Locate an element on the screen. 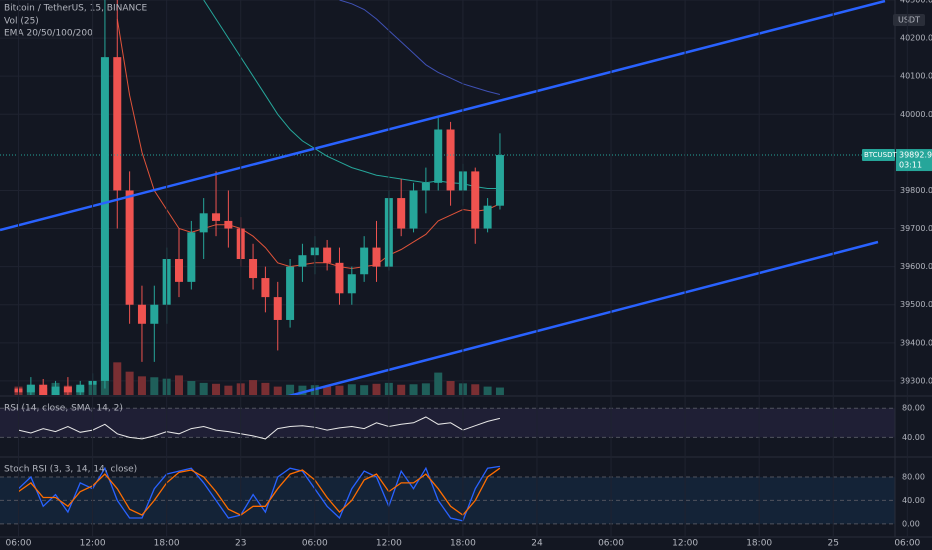 The image size is (932, 550). y-tick-label: 39300.00 is located at coordinates (916, 380).